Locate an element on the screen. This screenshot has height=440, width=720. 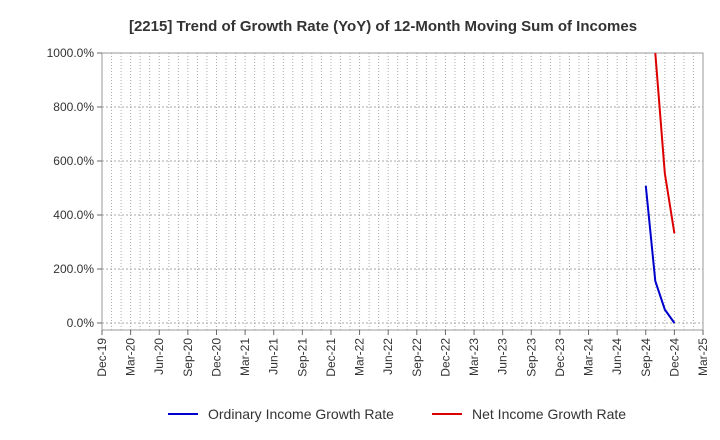
y-tick-label: 0.0% is located at coordinates (81, 323).